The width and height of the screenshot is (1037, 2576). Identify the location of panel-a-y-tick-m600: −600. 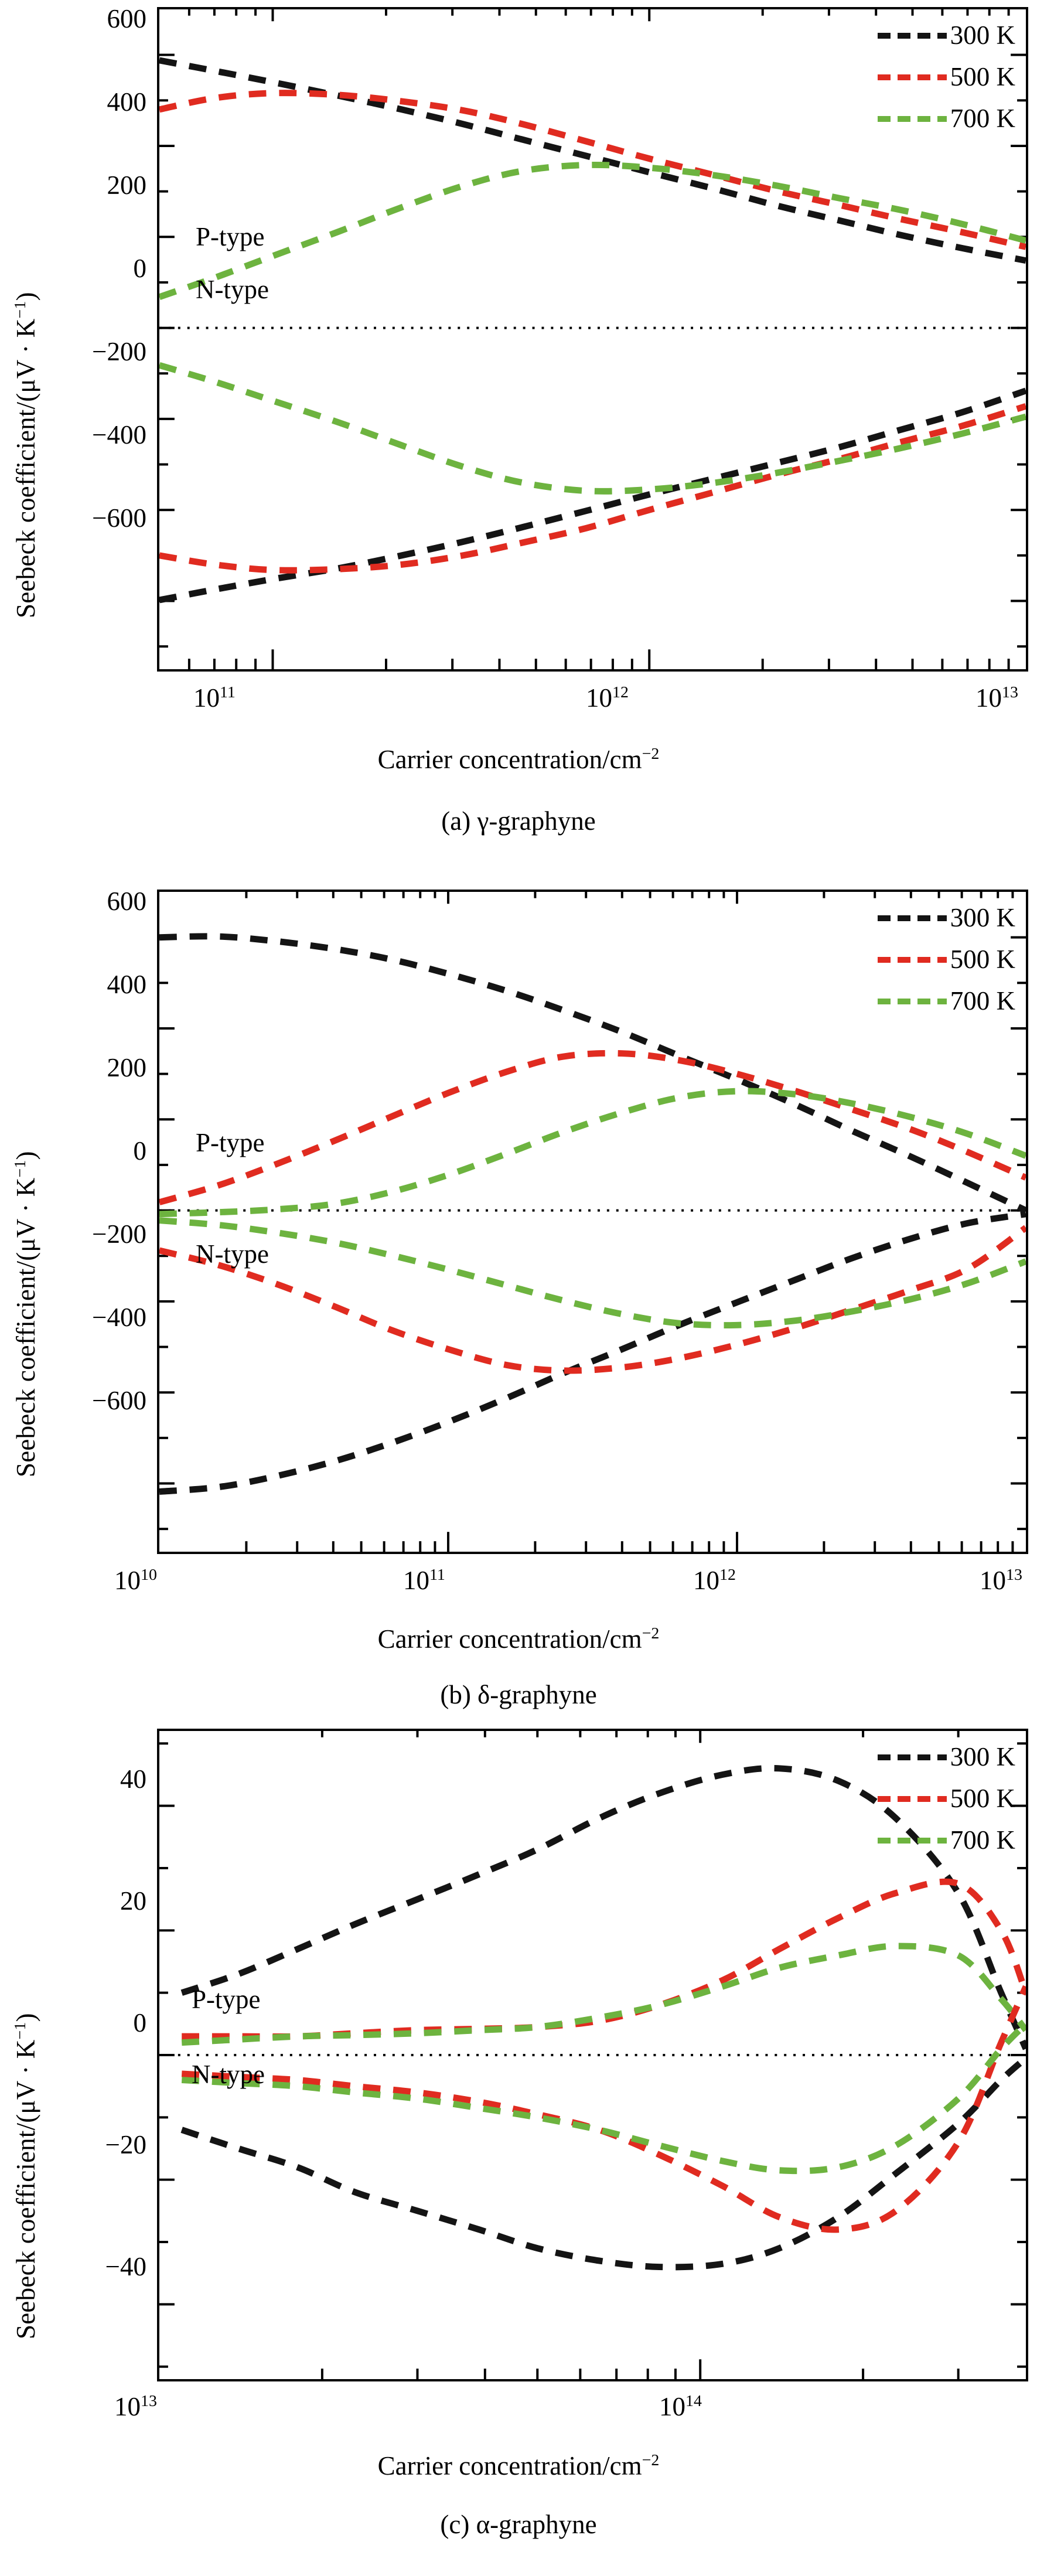
(119, 518).